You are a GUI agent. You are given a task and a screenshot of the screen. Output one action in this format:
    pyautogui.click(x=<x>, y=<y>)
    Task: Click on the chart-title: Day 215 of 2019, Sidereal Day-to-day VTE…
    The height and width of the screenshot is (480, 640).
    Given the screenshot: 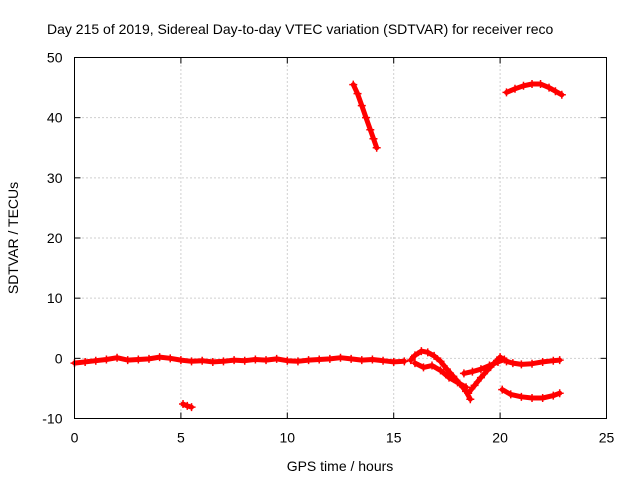 What is the action you would take?
    pyautogui.click(x=300, y=29)
    